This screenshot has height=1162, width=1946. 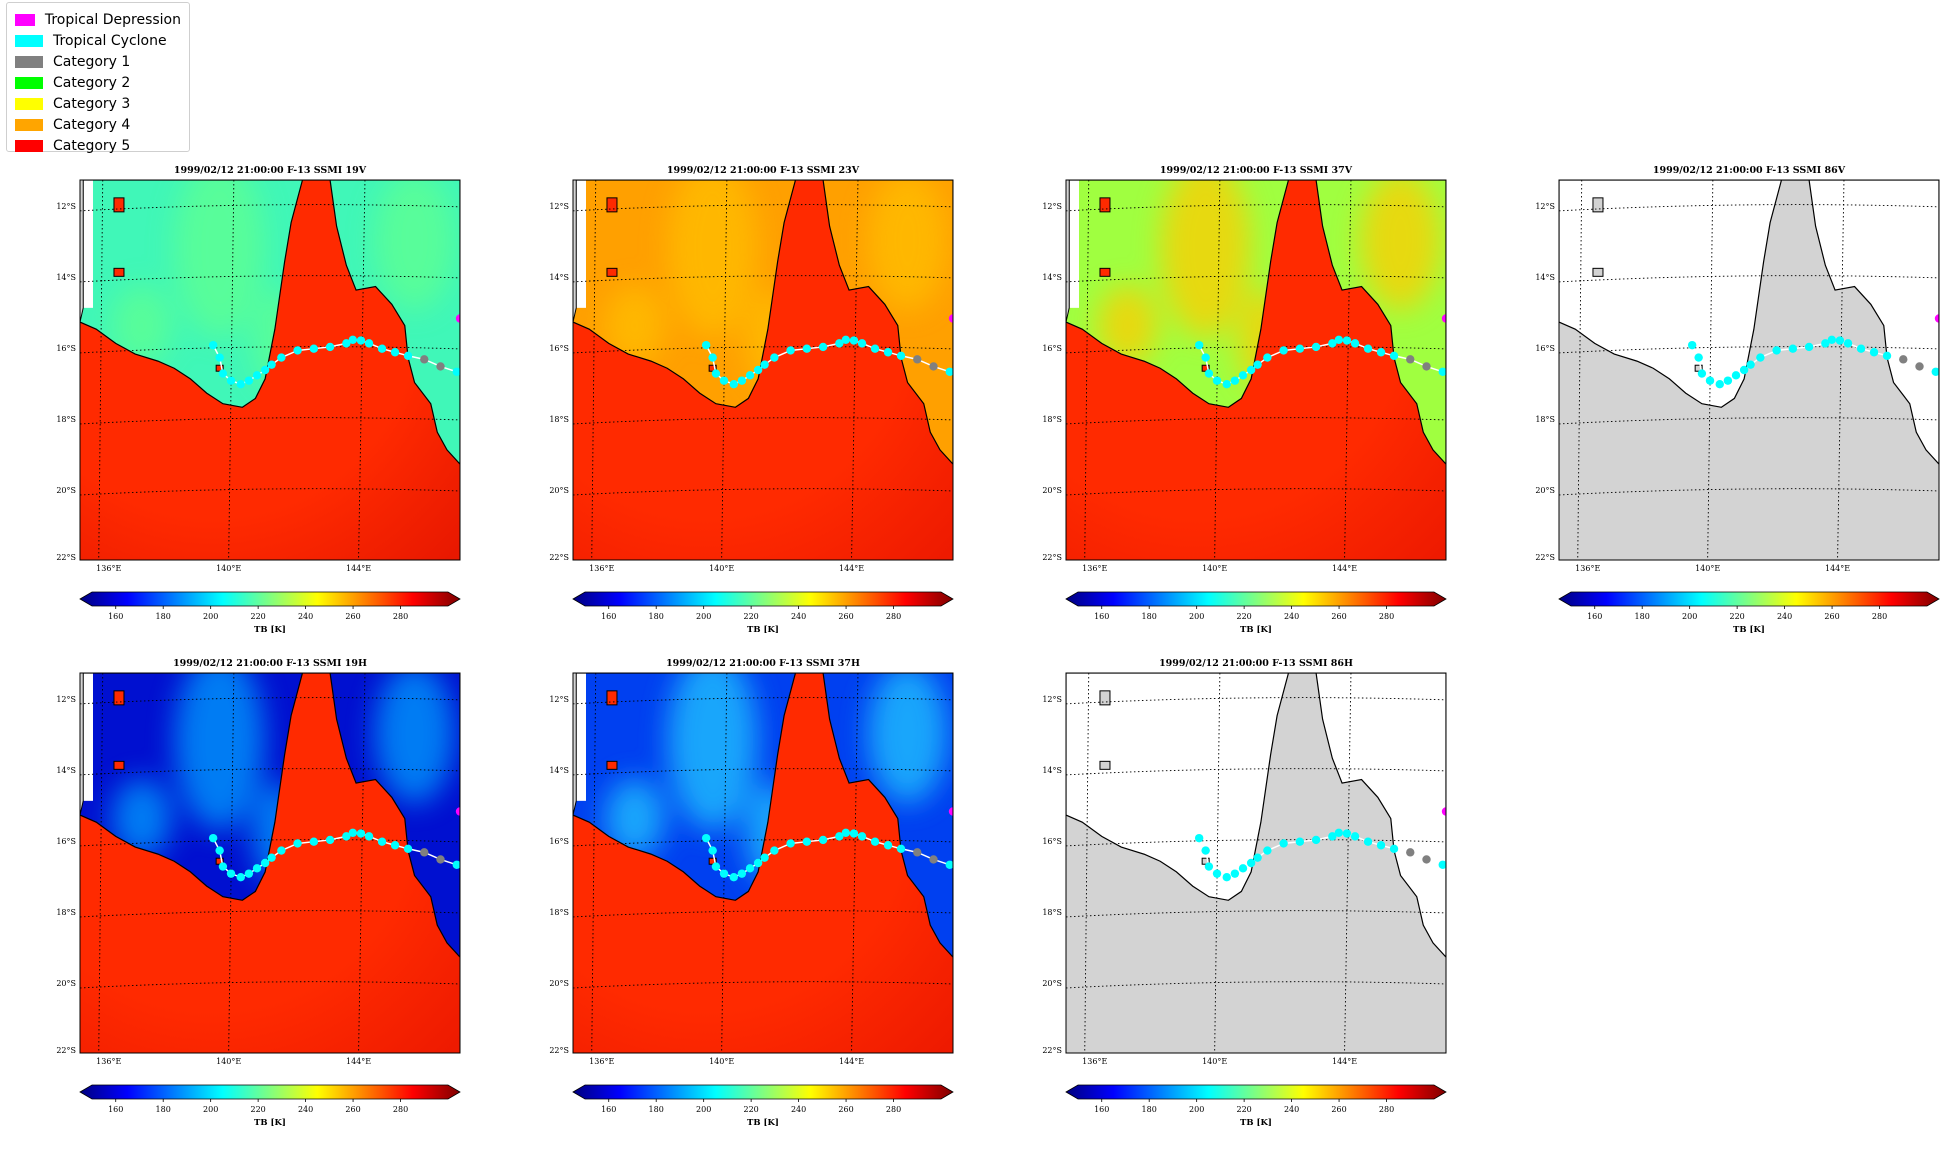 I want to click on legend-label: Tropical Cyclone, so click(x=110, y=40).